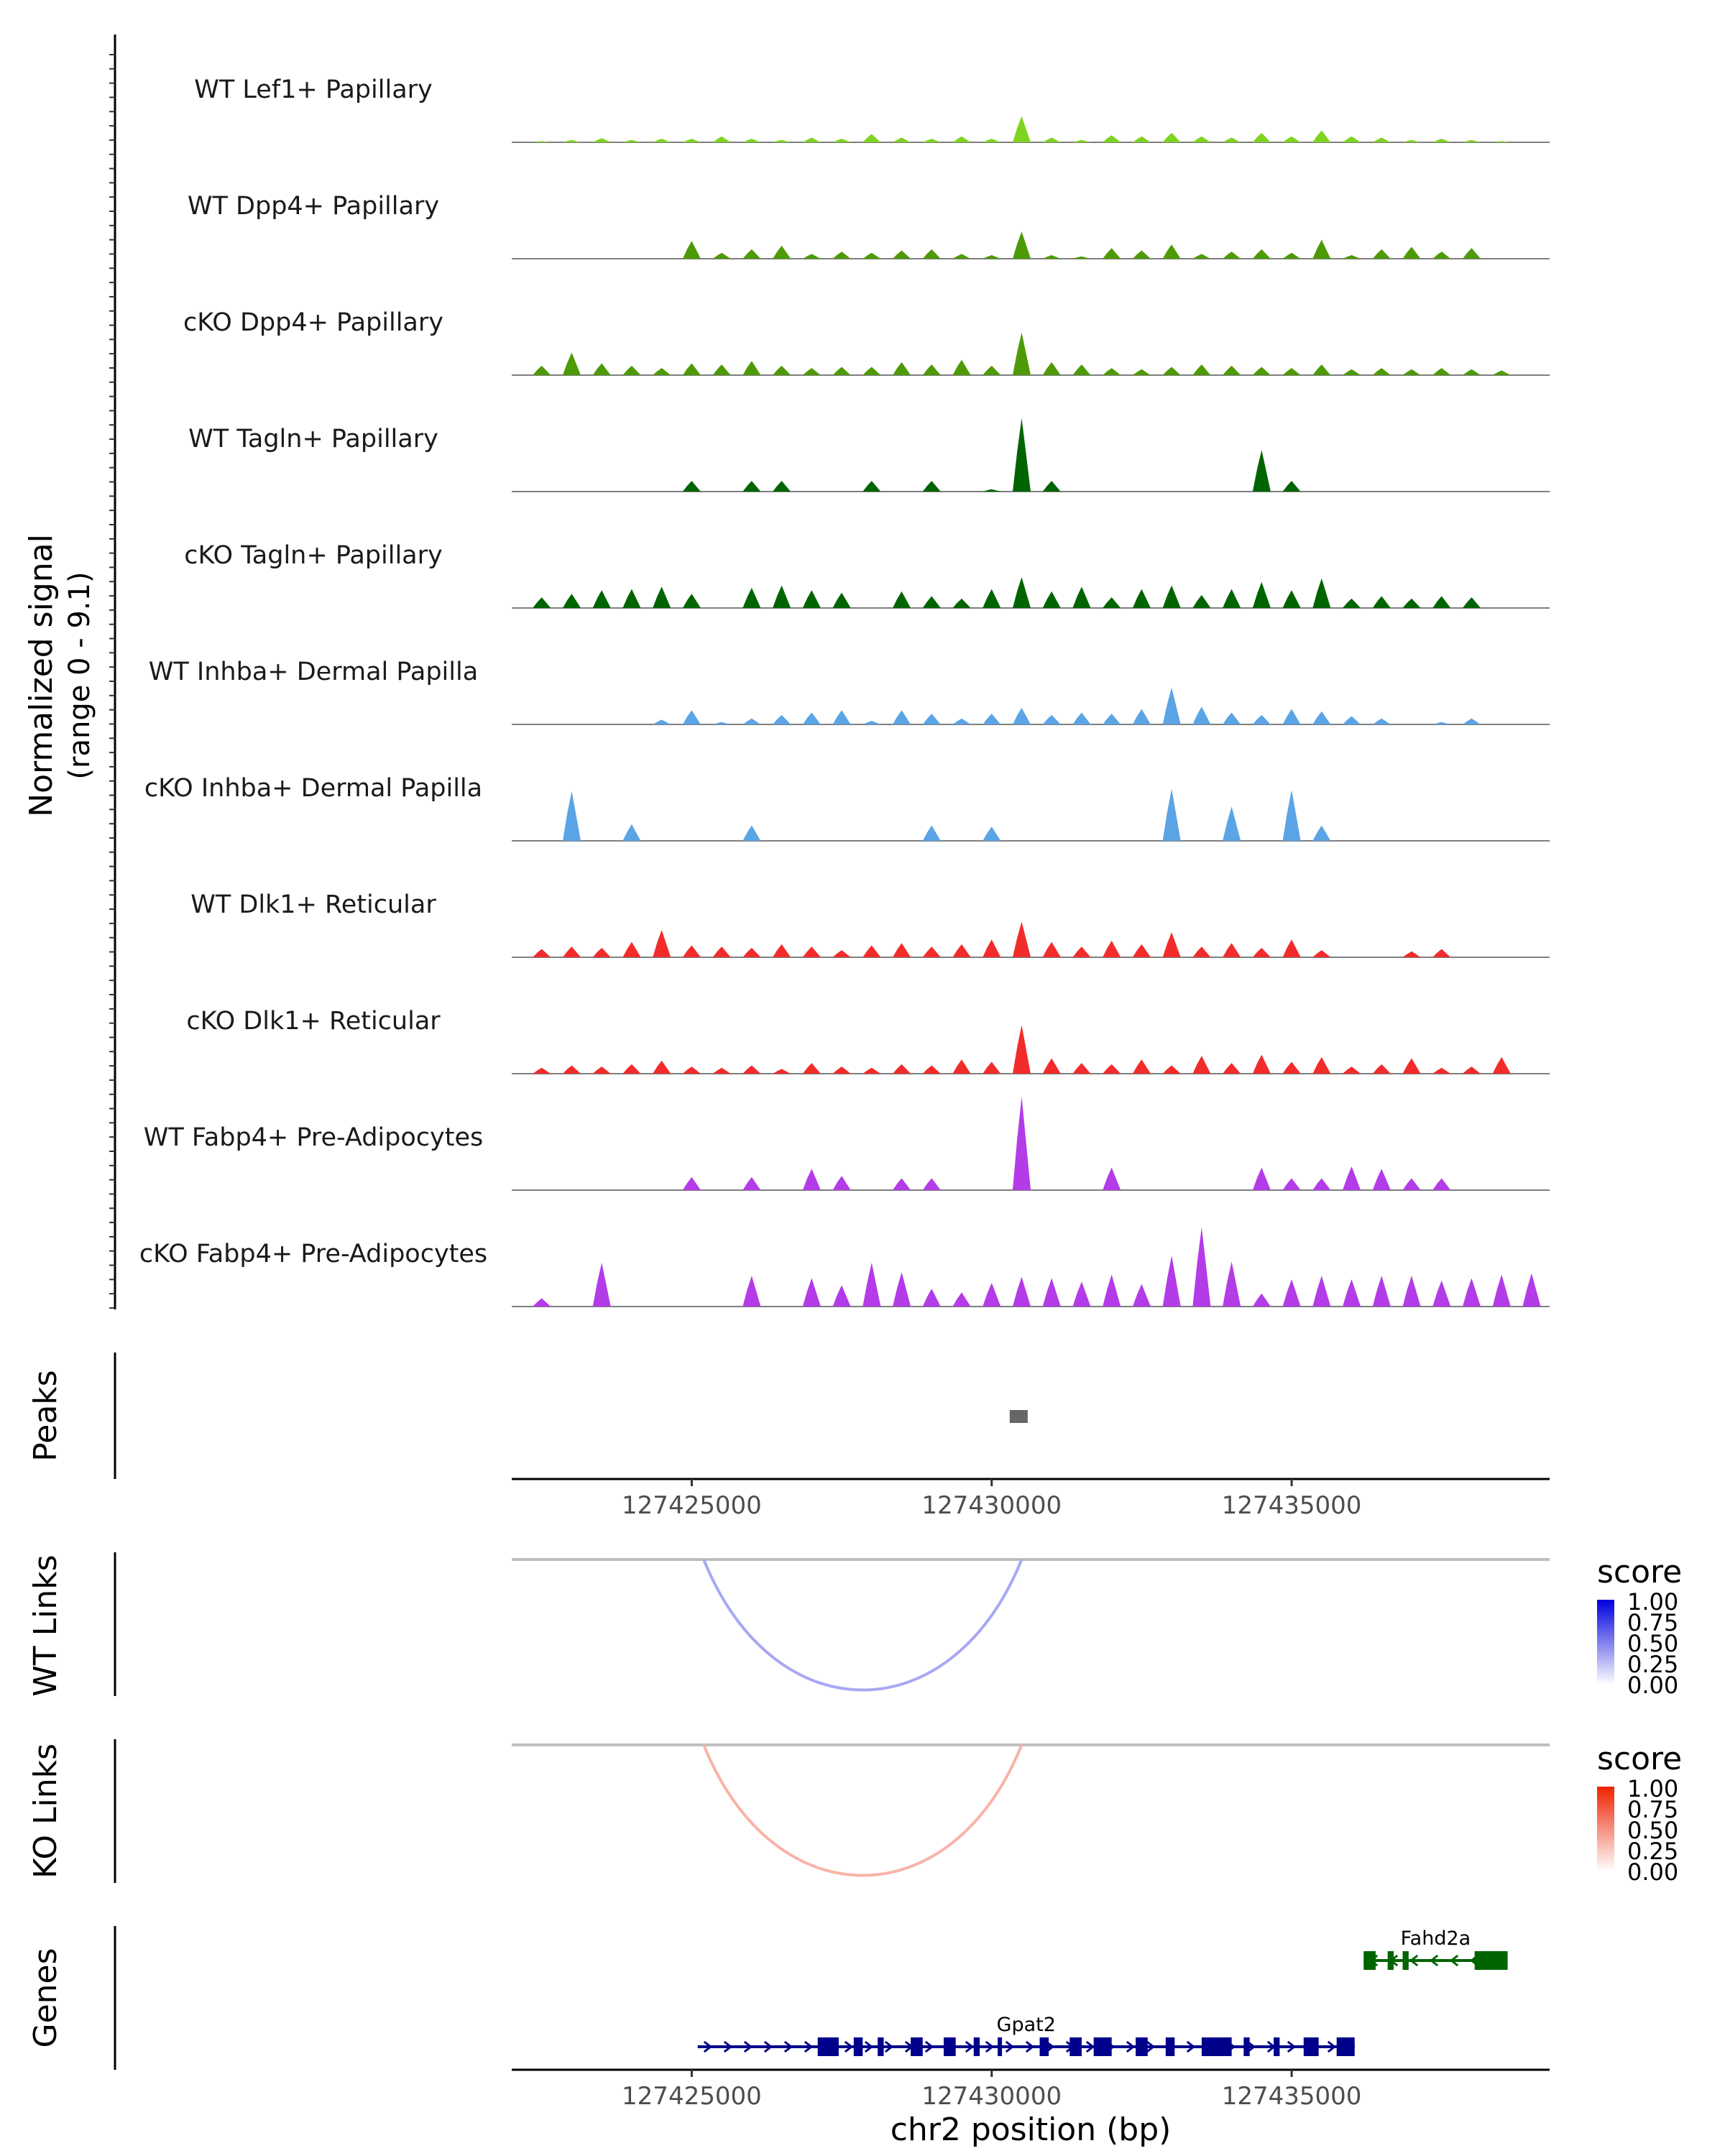  Describe the element at coordinates (313, 555) in the screenshot. I see `track-label: cKO Tagln+ Papillary` at that location.